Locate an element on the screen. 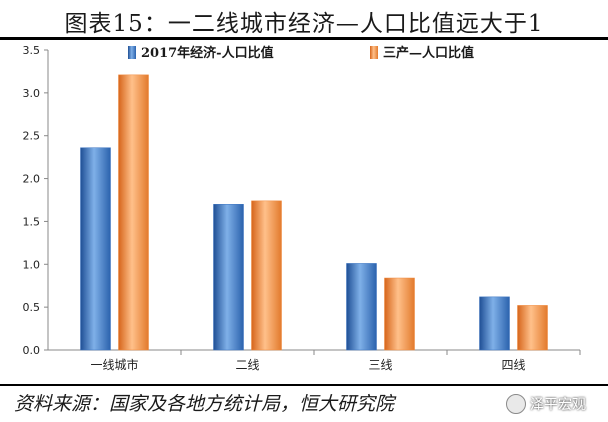 The width and height of the screenshot is (608, 422). y-tick-label: 1.0 is located at coordinates (32, 264).